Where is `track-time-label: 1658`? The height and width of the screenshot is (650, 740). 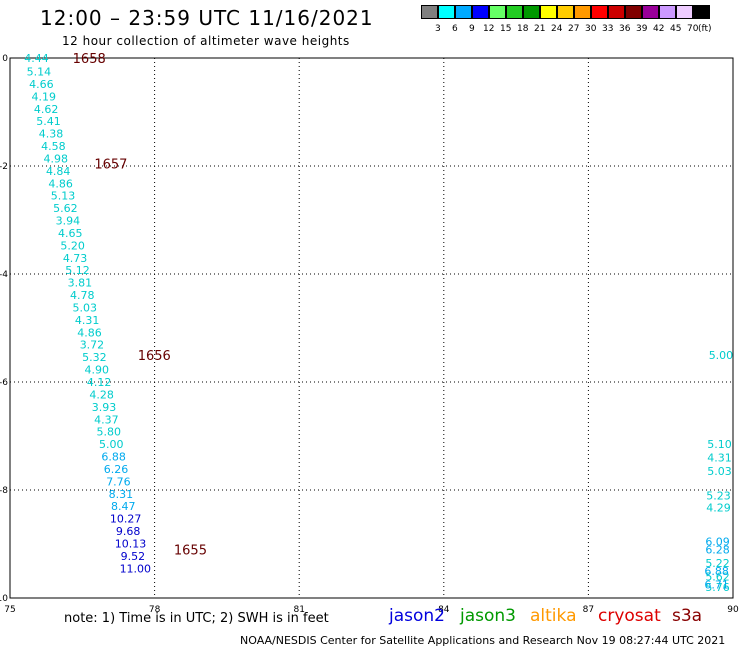 track-time-label: 1658 is located at coordinates (89, 59).